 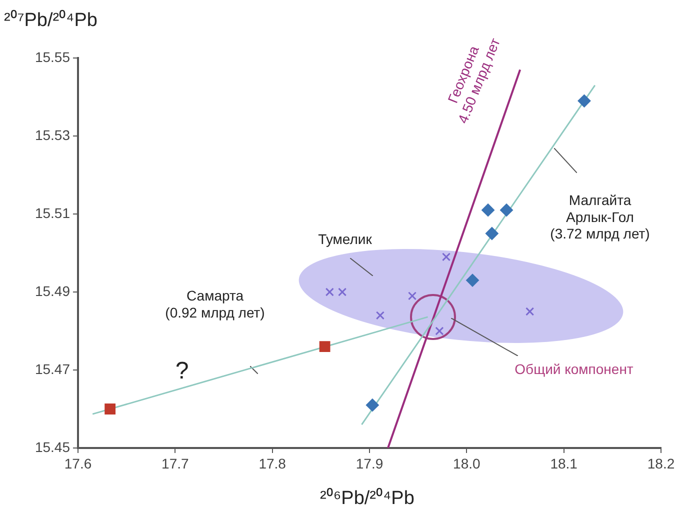 What do you see at coordinates (52, 446) in the screenshot?
I see `y-tick-label: 15.45` at bounding box center [52, 446].